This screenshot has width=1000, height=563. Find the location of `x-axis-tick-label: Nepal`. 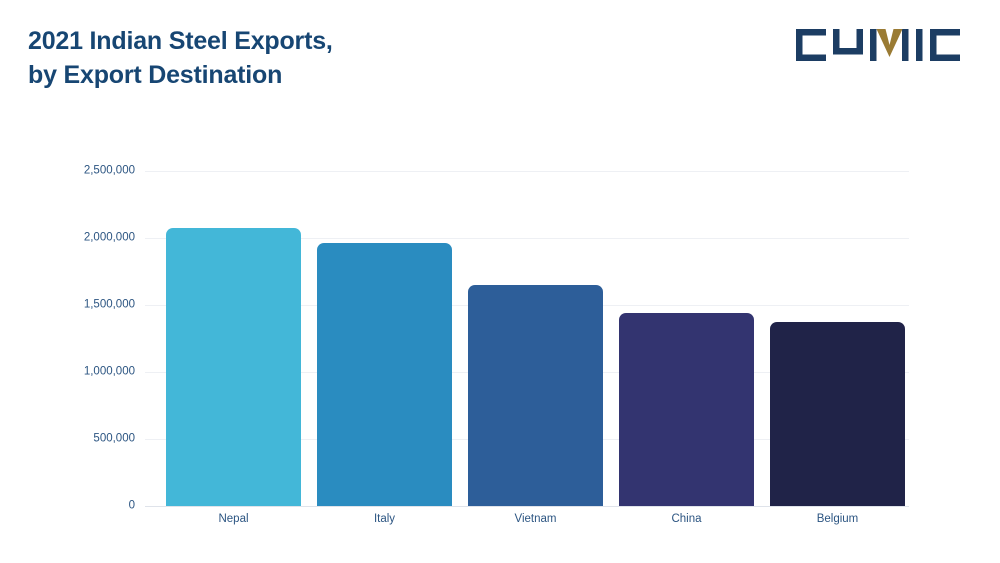

x-axis-tick-label: Nepal is located at coordinates (233, 519).